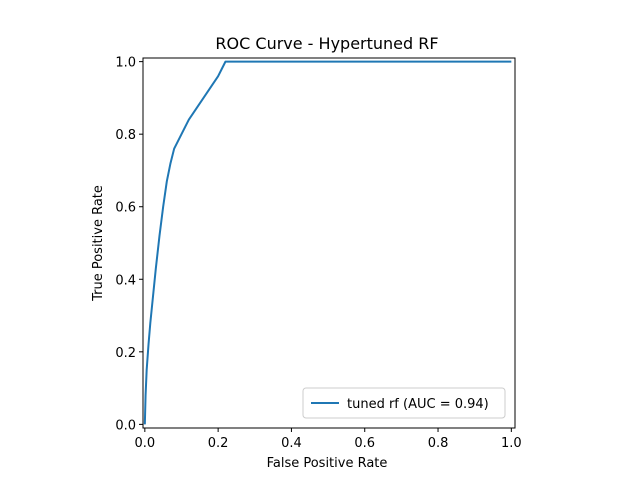 The image size is (640, 480). What do you see at coordinates (326, 43) in the screenshot?
I see `chart-title: ROC Curve - Hypertuned RF` at bounding box center [326, 43].